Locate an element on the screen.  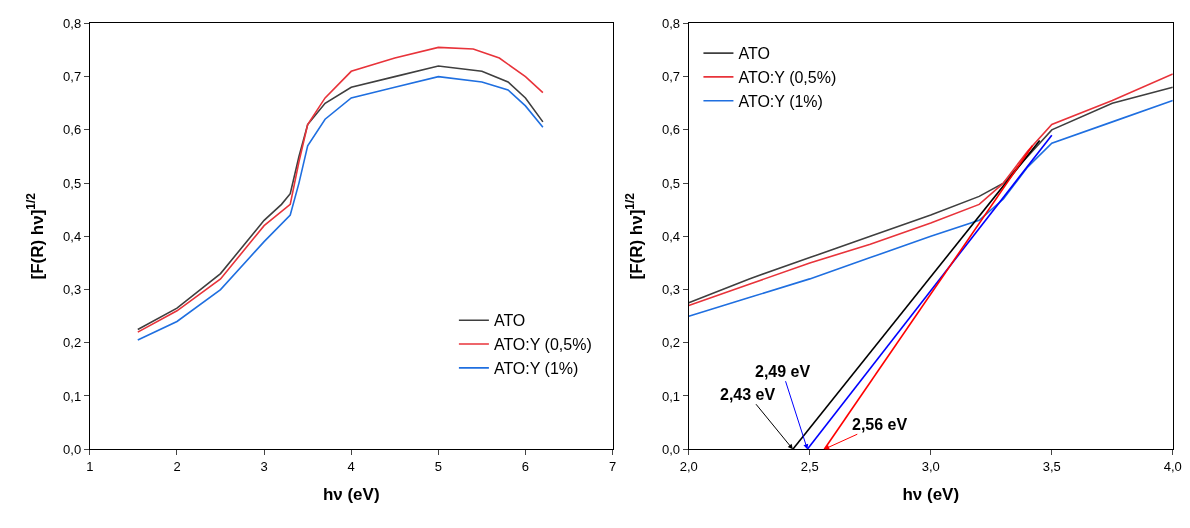
x-tick-label: 2,0 is located at coordinates (688, 466).